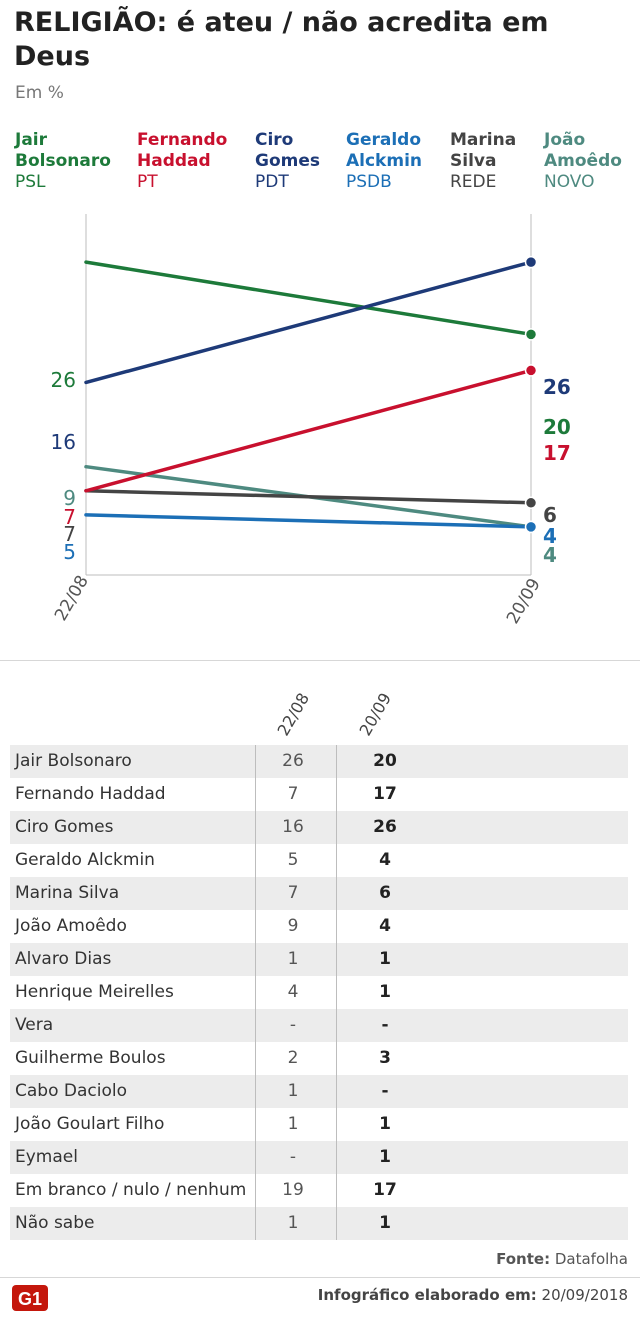  I want to click on row-name: Fernando Haddad, so click(90, 794).